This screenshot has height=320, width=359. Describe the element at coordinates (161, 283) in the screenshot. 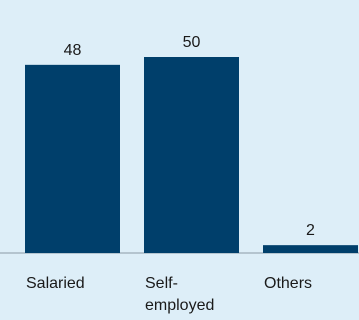

I see `category-label-1-line-0: Self-` at that location.